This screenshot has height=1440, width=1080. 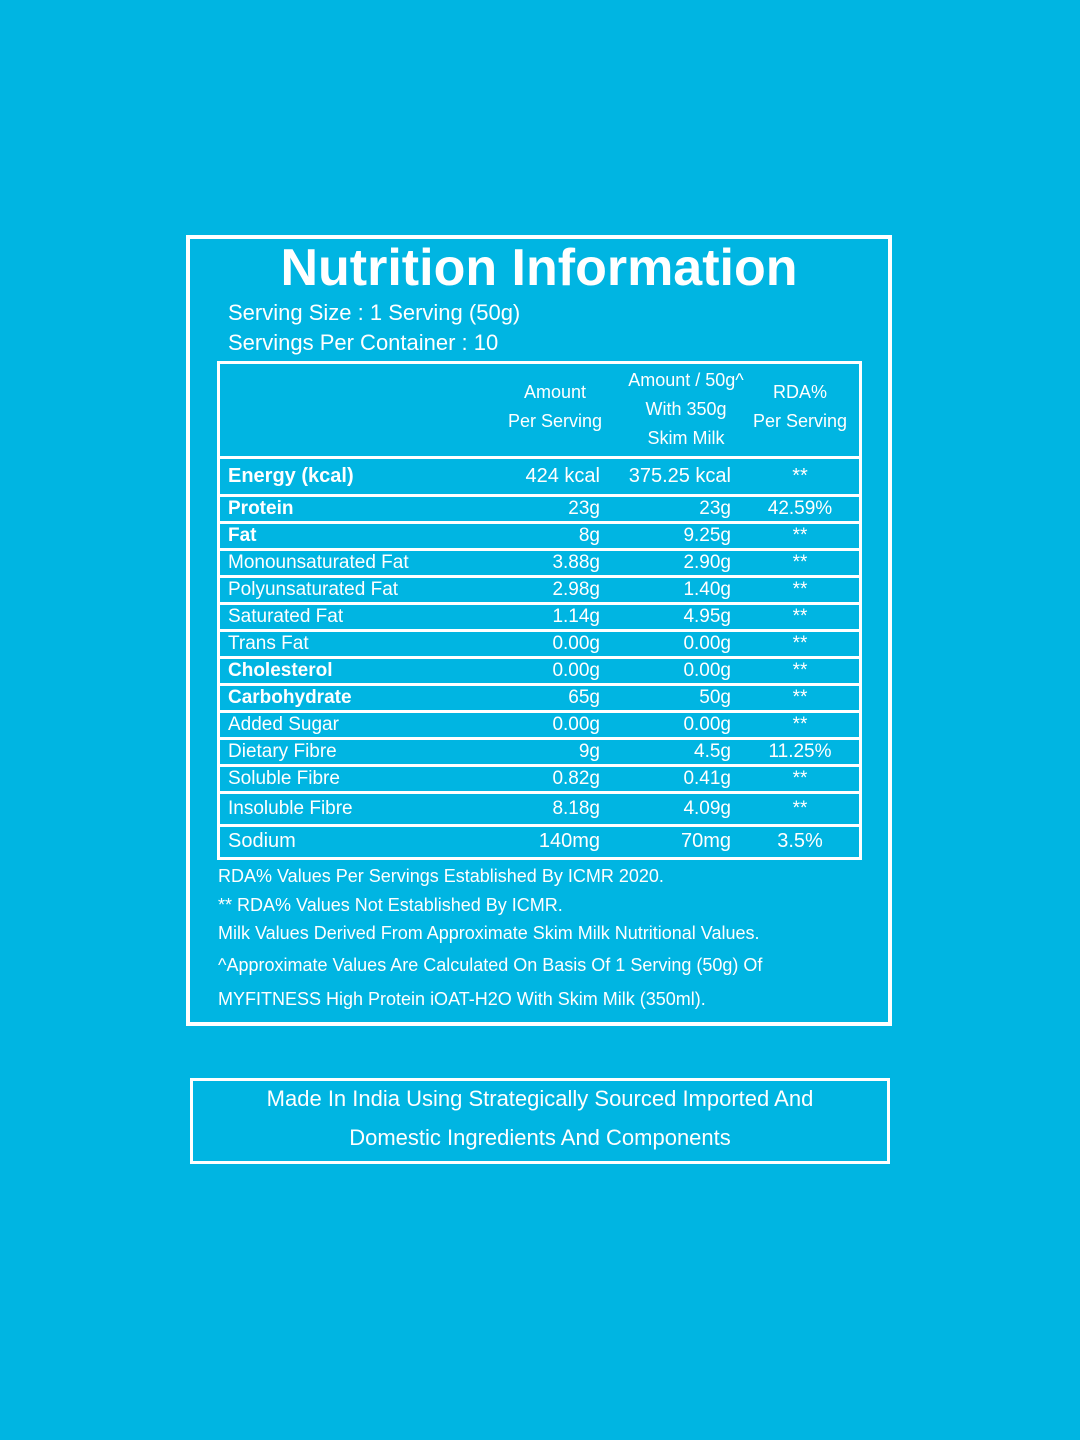 I want to click on amount-per-serving: 140mg, so click(x=569, y=841).